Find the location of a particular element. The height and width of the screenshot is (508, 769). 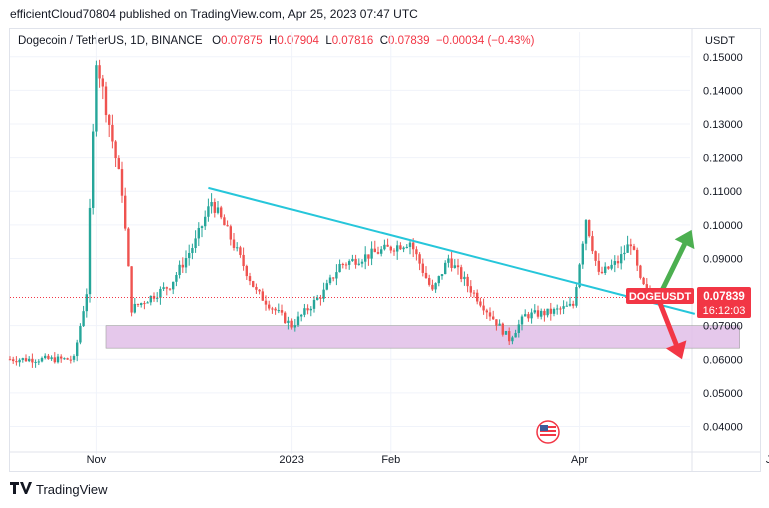

legend-open: 0.07875 is located at coordinates (242, 41).